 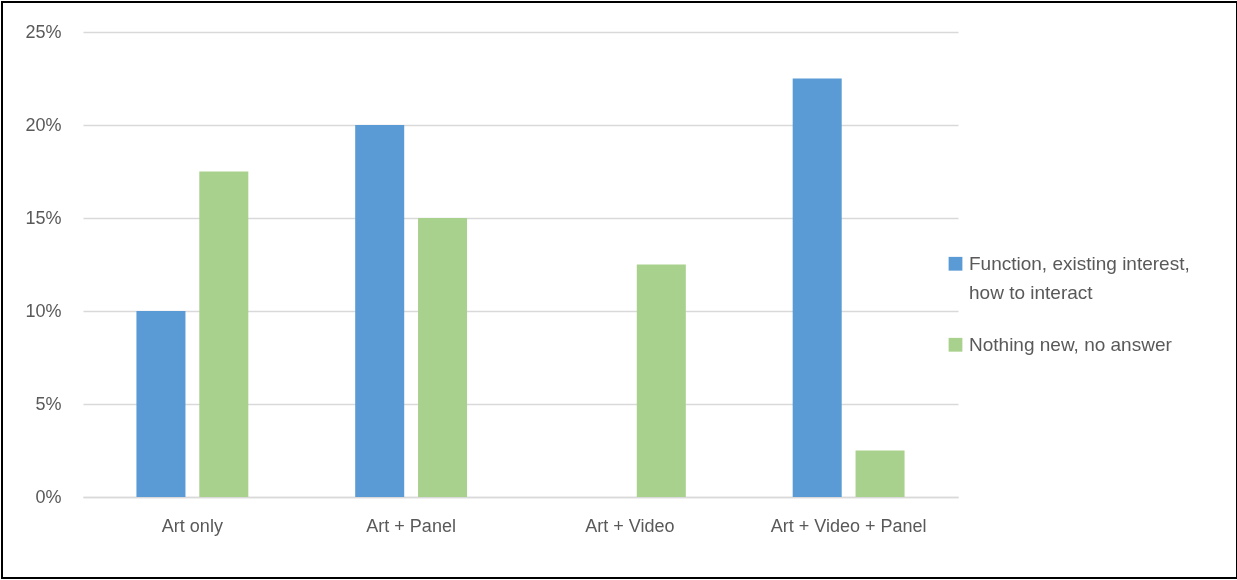 What do you see at coordinates (1071, 344) in the screenshot?
I see `legend-label: Nothing new, no answer` at bounding box center [1071, 344].